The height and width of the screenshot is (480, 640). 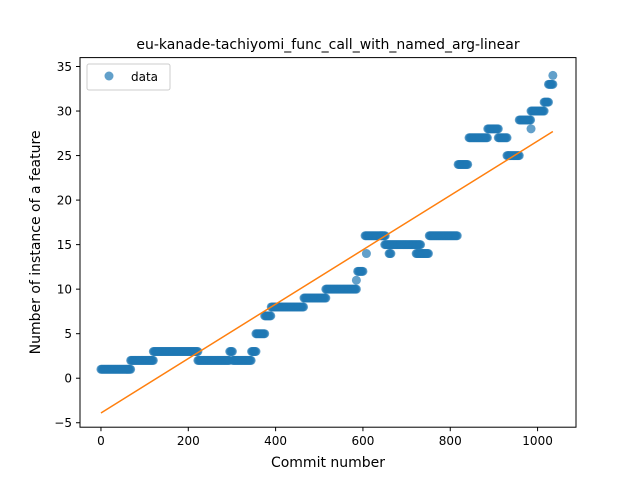 What do you see at coordinates (109, 76) in the screenshot?
I see `legend-marker-data` at bounding box center [109, 76].